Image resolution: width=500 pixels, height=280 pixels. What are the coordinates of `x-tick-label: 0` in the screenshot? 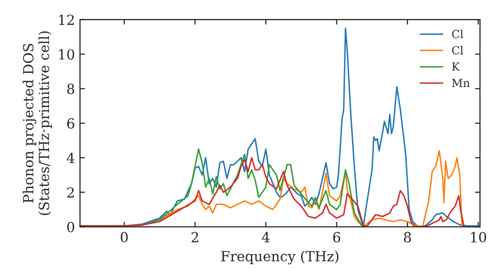 It's located at (124, 237).